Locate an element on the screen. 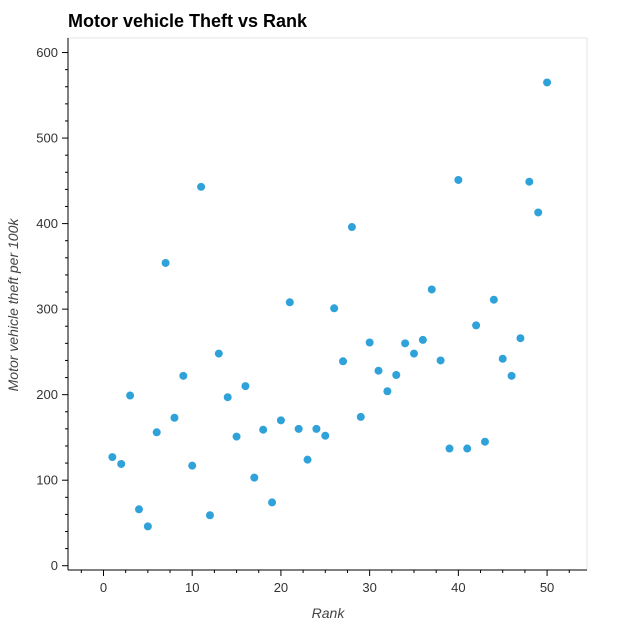 This screenshot has width=625, height=625. x-tick-label: 50 is located at coordinates (547, 587).